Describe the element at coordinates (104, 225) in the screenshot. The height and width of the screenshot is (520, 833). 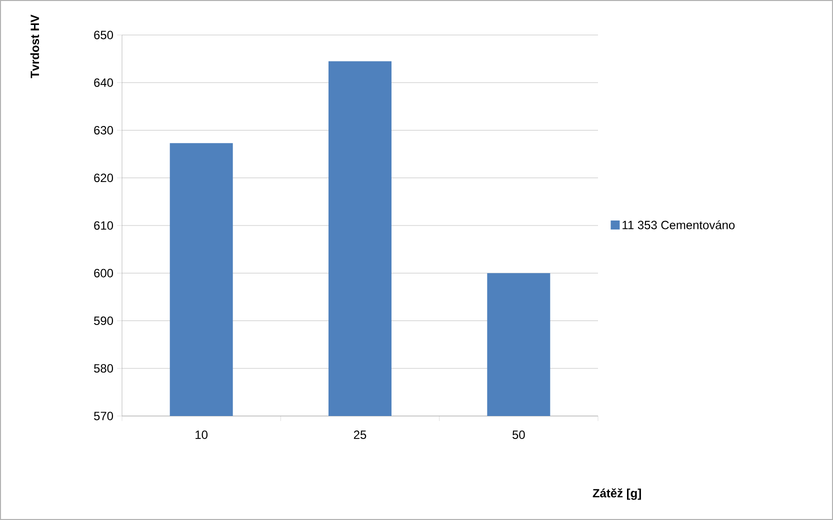
I see `y-tick-label: 610` at that location.